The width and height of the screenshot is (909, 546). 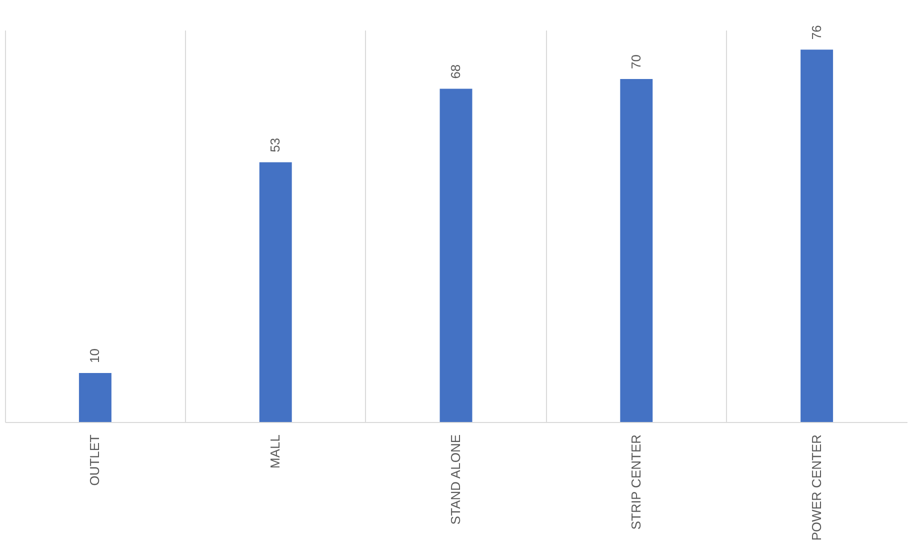 I want to click on data-label: 68, so click(x=455, y=71).